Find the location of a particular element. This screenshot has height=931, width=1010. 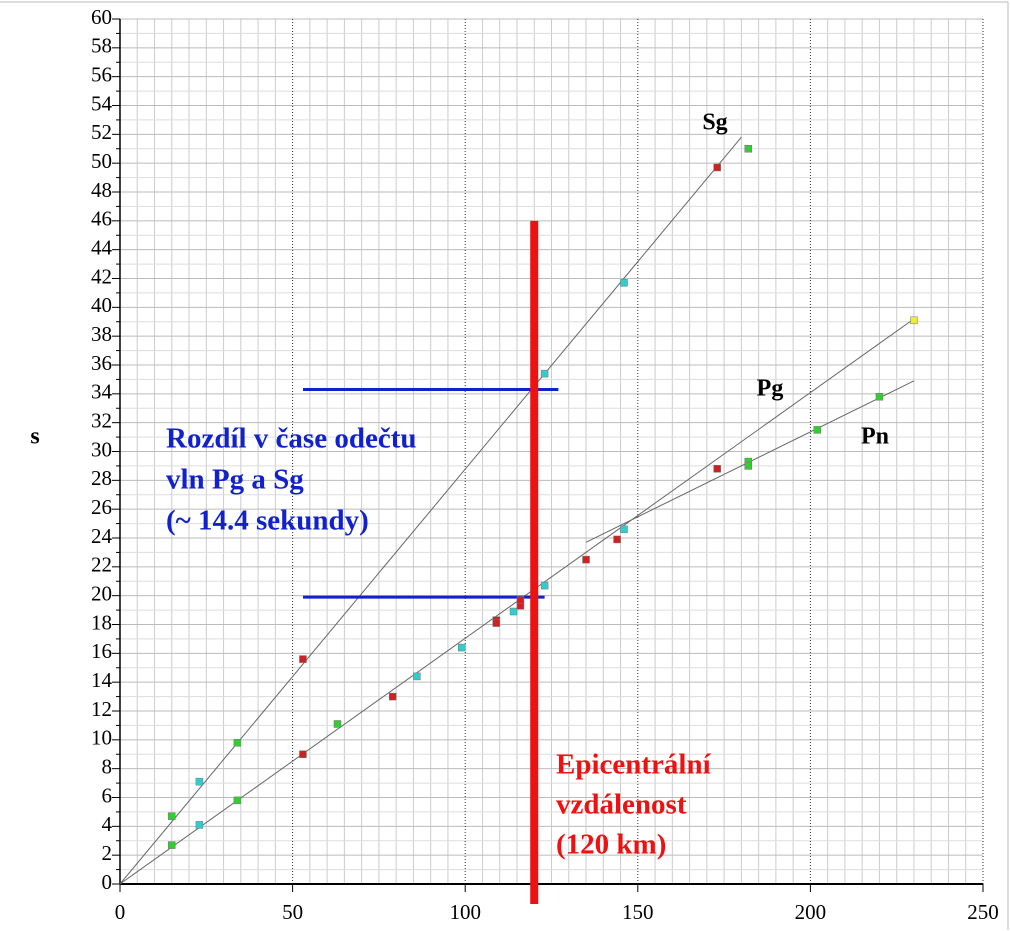

y-tick-label: 40 is located at coordinates (101, 305).